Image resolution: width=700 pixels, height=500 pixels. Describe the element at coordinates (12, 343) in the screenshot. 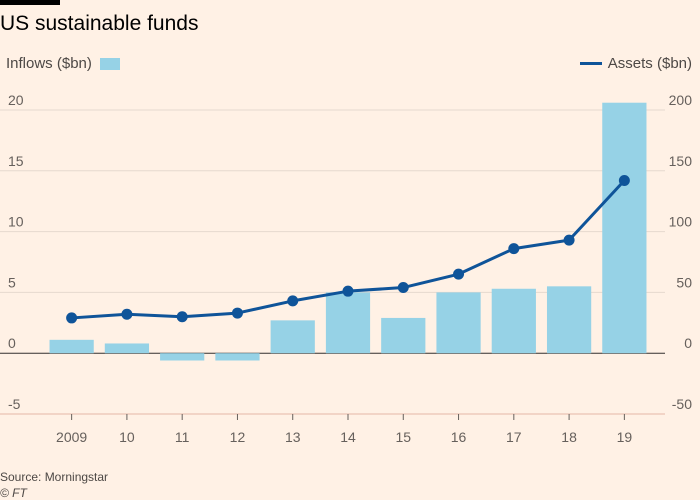

I see `y-left-tick-label: 0` at that location.